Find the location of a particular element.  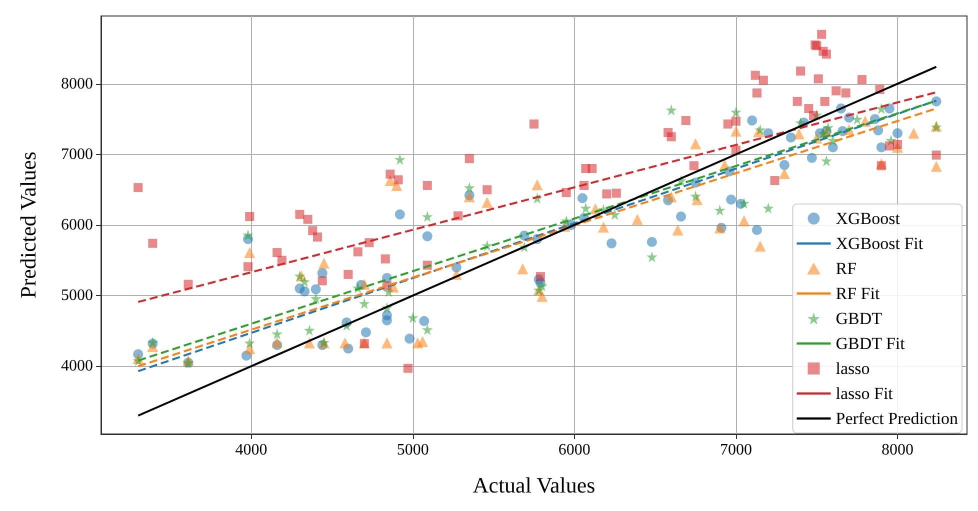

y-tick-label: 6000 is located at coordinates (77, 225).